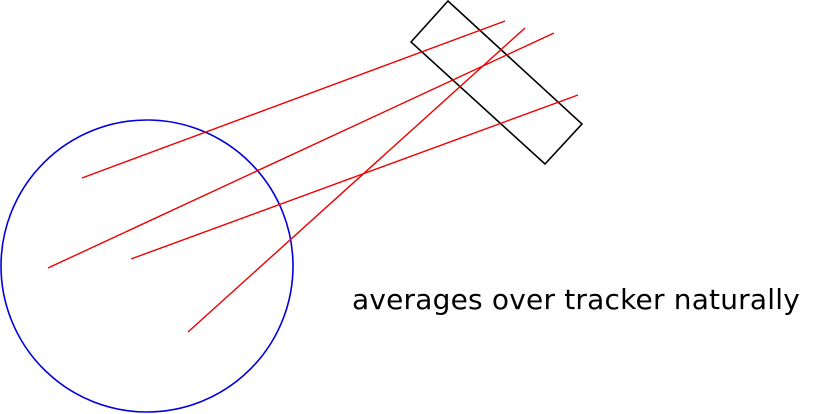 The image size is (825, 414). Describe the element at coordinates (496, 83) in the screenshot. I see `tracker-rectangle` at that location.